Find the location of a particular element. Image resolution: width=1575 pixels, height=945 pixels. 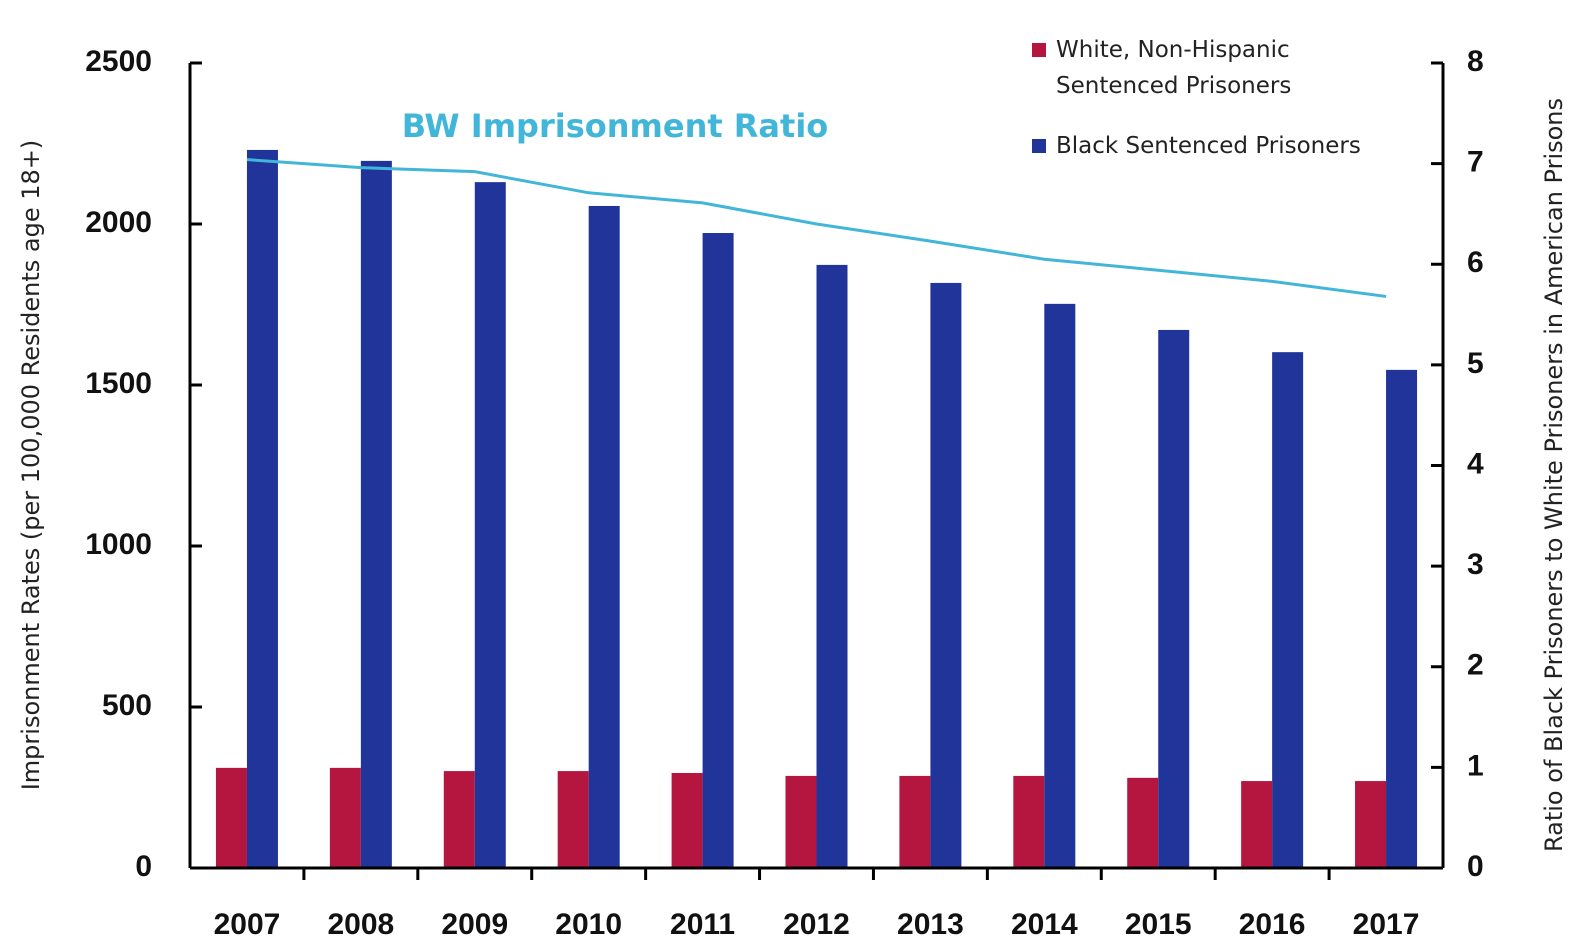

y2-tick-label: 6 is located at coordinates (1475, 262).